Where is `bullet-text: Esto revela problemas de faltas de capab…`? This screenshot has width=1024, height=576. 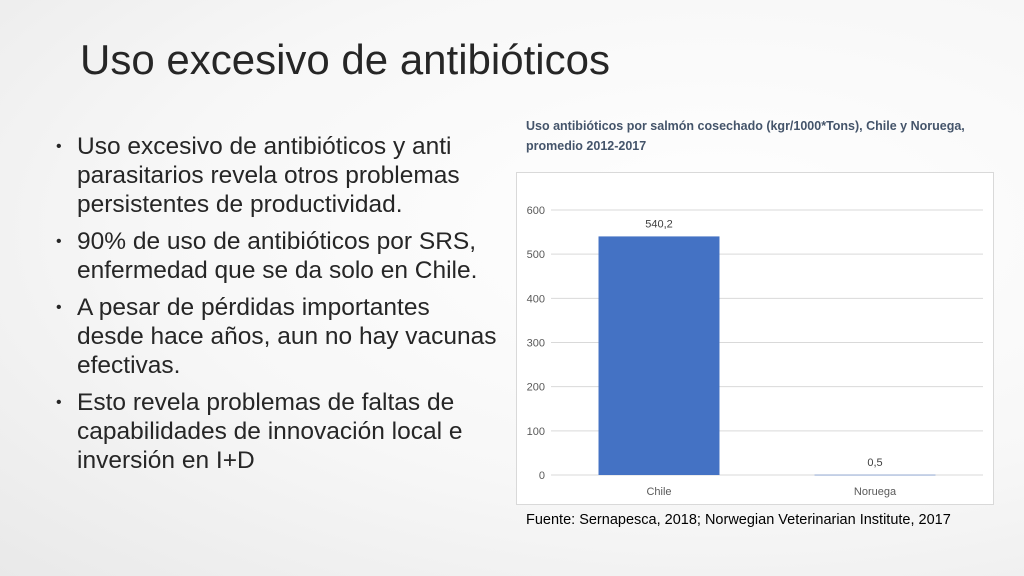 bullet-text: Esto revela problemas de faltas de capab… is located at coordinates (270, 431).